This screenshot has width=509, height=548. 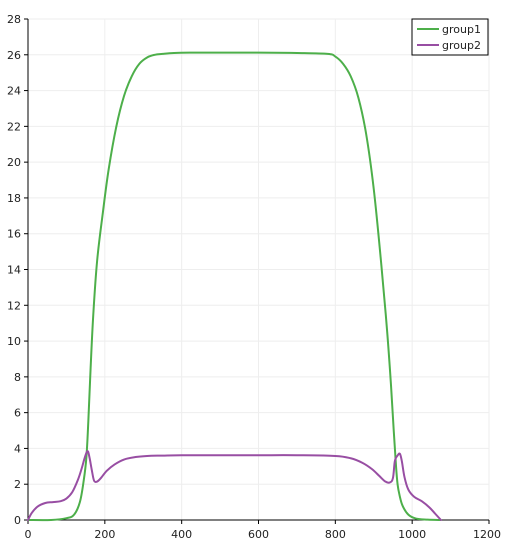 I want to click on y-tick-label: 8, so click(x=17, y=377).